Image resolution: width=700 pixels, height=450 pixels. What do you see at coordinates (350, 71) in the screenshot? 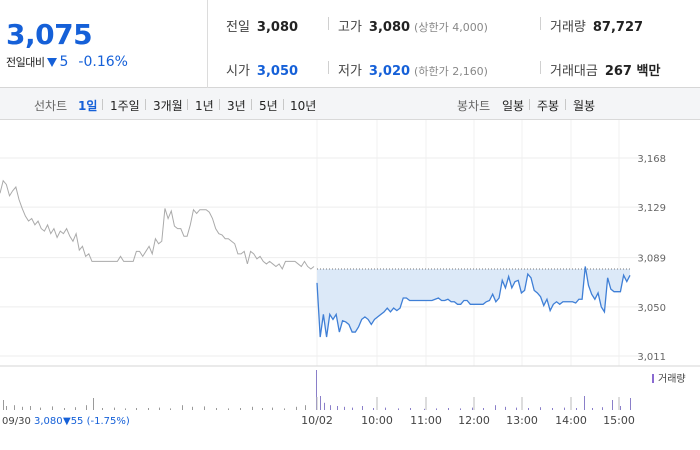
I see `low-label: 저가` at bounding box center [350, 71].